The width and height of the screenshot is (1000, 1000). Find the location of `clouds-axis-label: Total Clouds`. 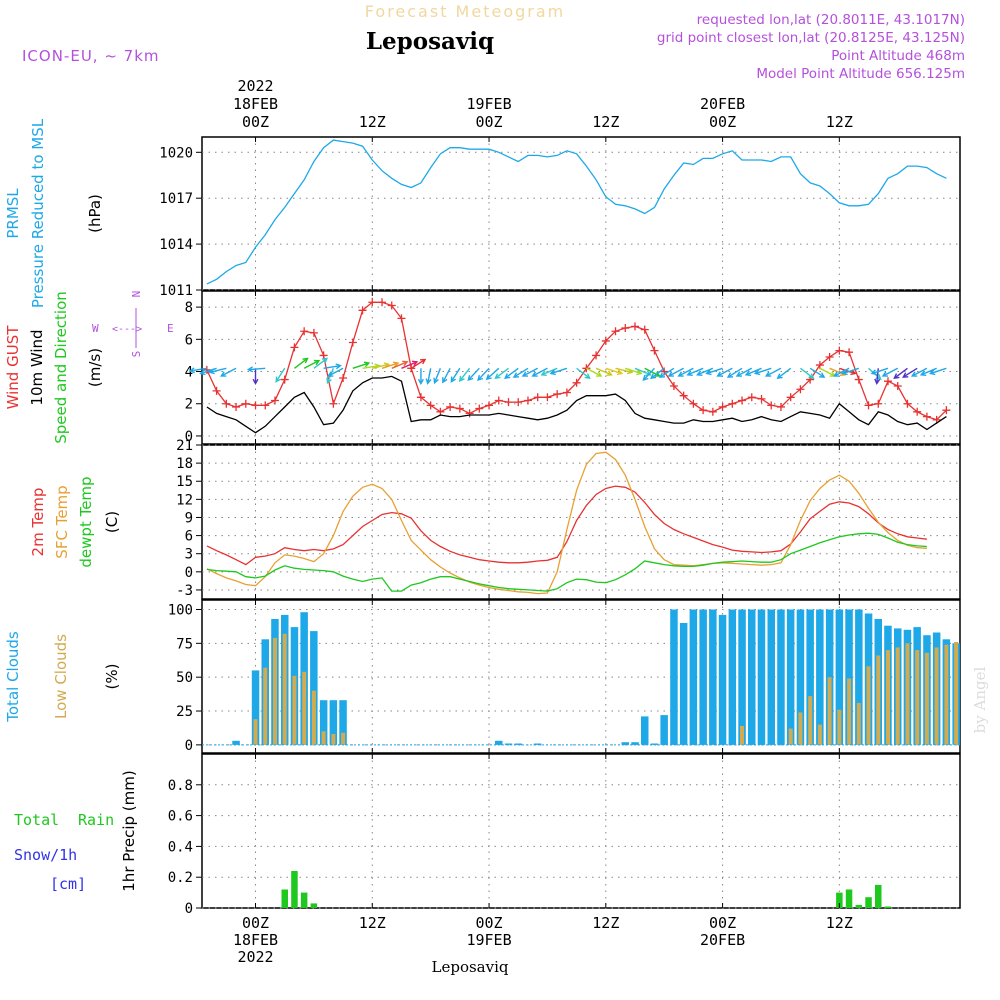

clouds-axis-label: Total Clouds is located at coordinates (13, 677).